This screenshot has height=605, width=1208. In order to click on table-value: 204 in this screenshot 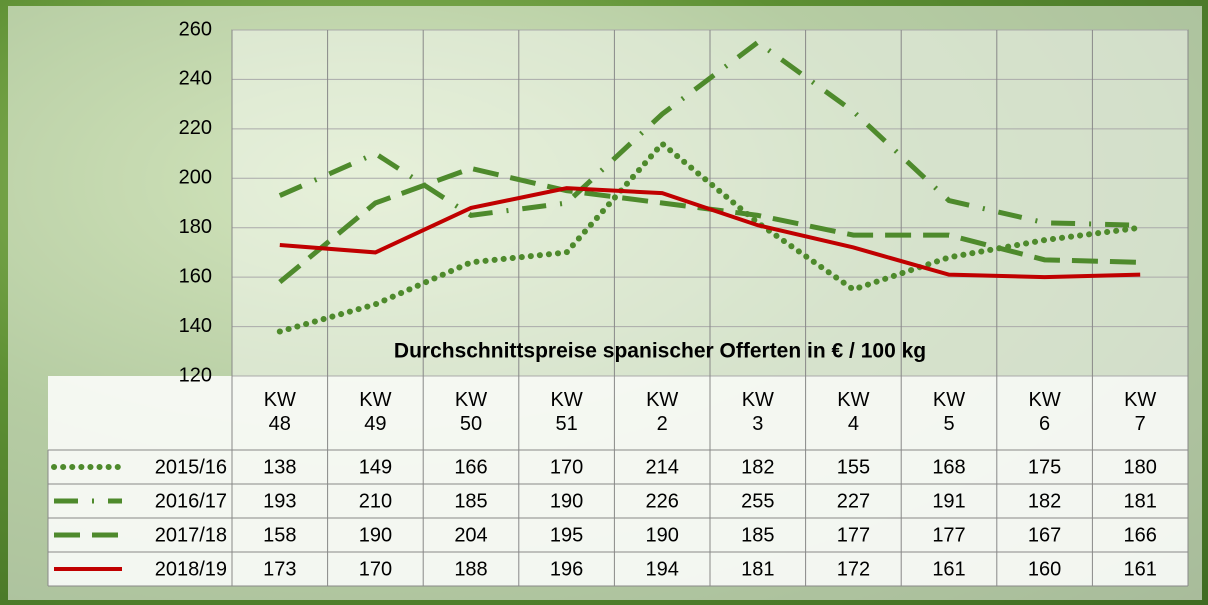, I will do `click(470, 535)`.